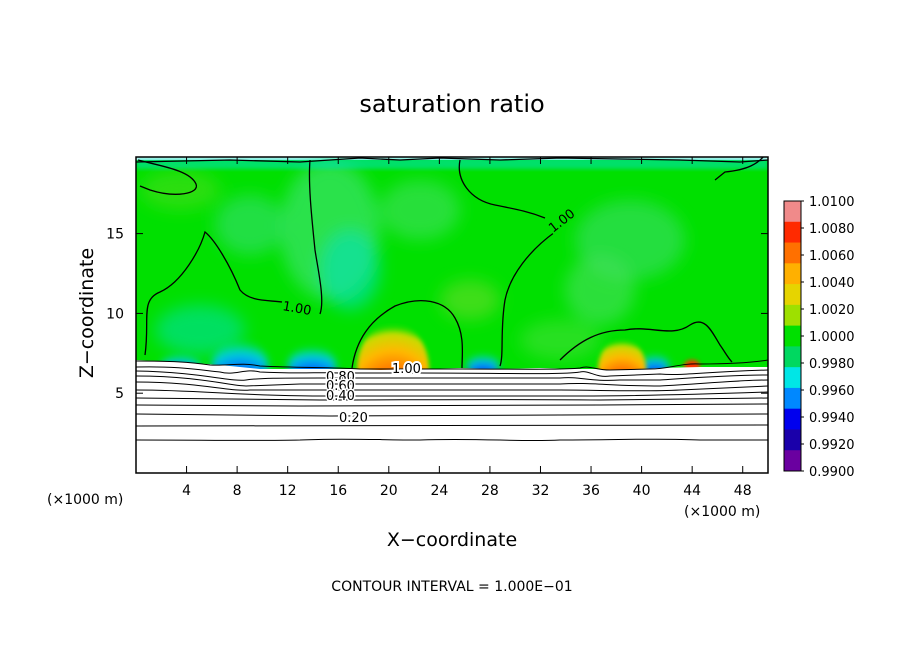 The image size is (904, 654). What do you see at coordinates (340, 396) in the screenshot?
I see `contour-label-6: 0.40` at bounding box center [340, 396].